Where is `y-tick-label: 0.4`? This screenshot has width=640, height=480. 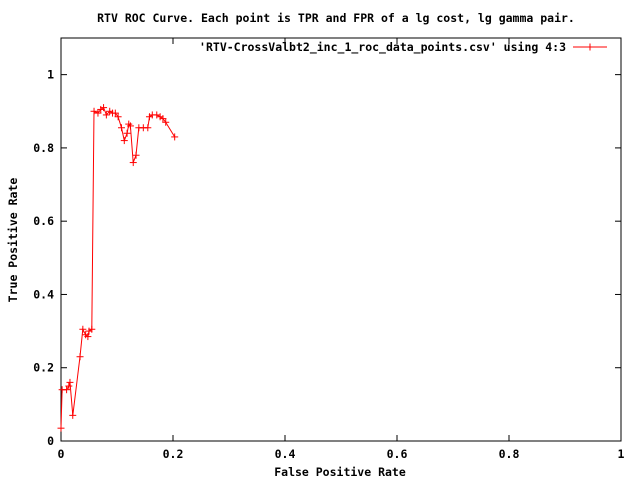 y-tick-label: 0.4 is located at coordinates (43, 294).